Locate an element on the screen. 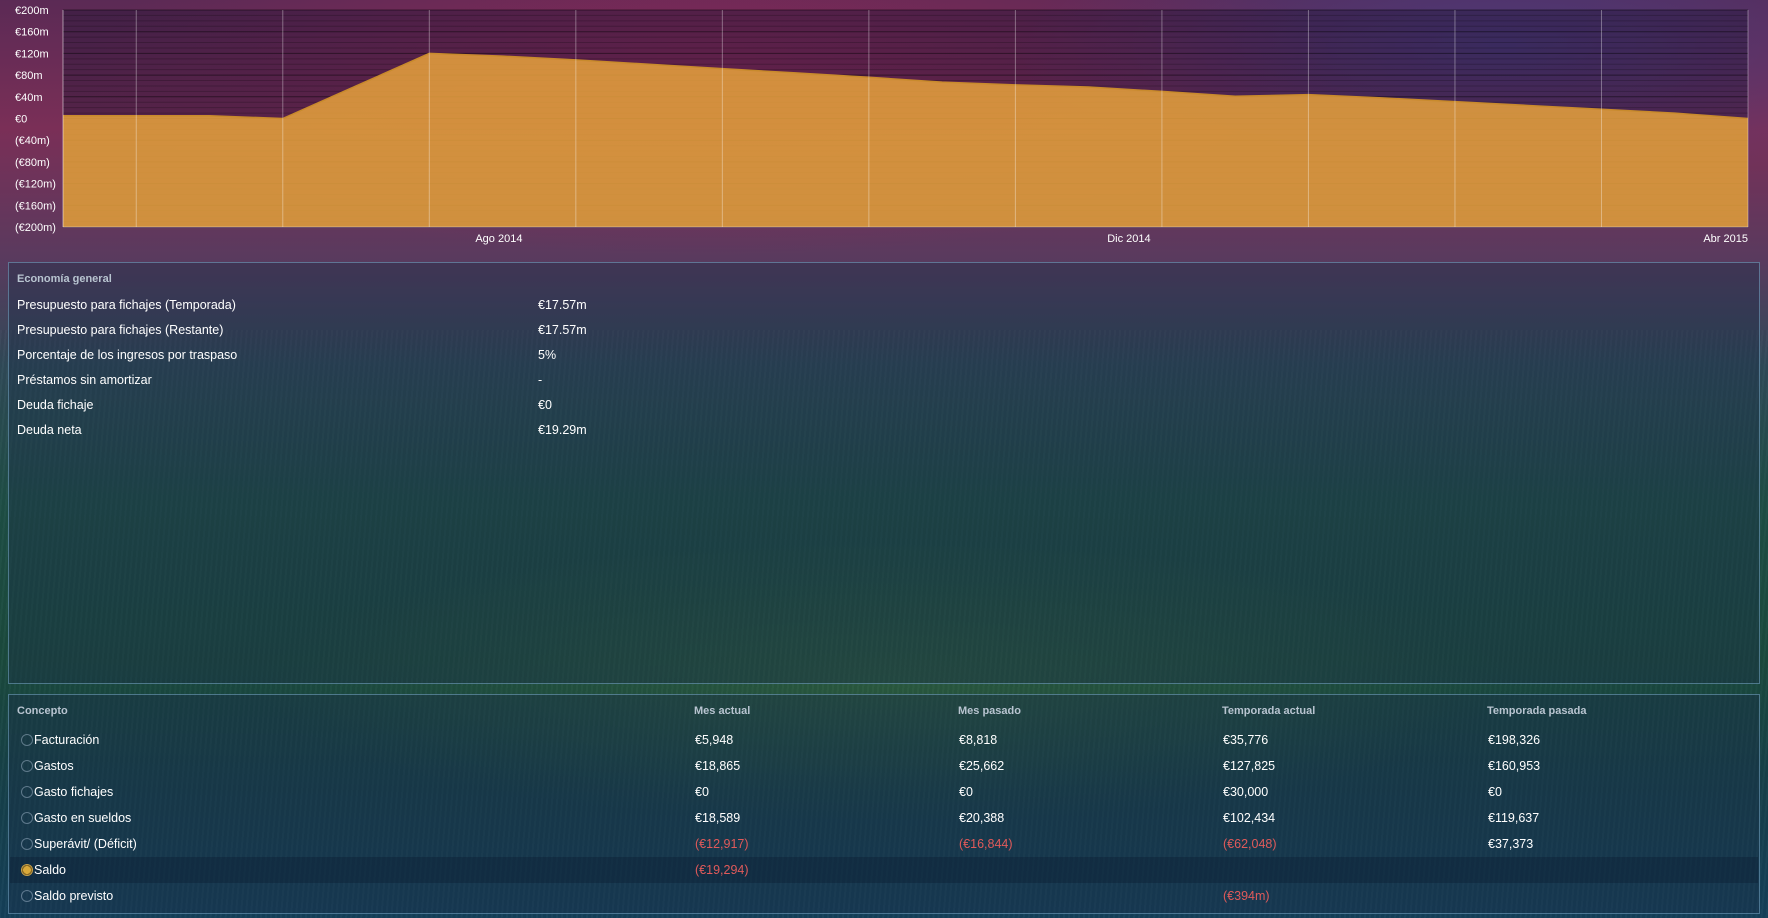  cell-current-month: (€12,917) is located at coordinates (722, 844).